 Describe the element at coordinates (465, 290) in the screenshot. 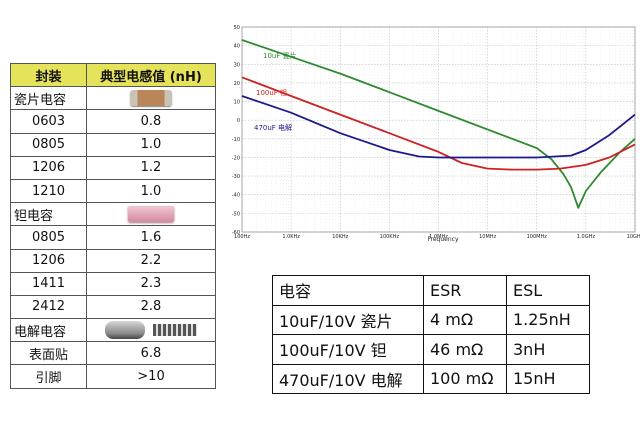

I see `esr-cell: ESR` at that location.